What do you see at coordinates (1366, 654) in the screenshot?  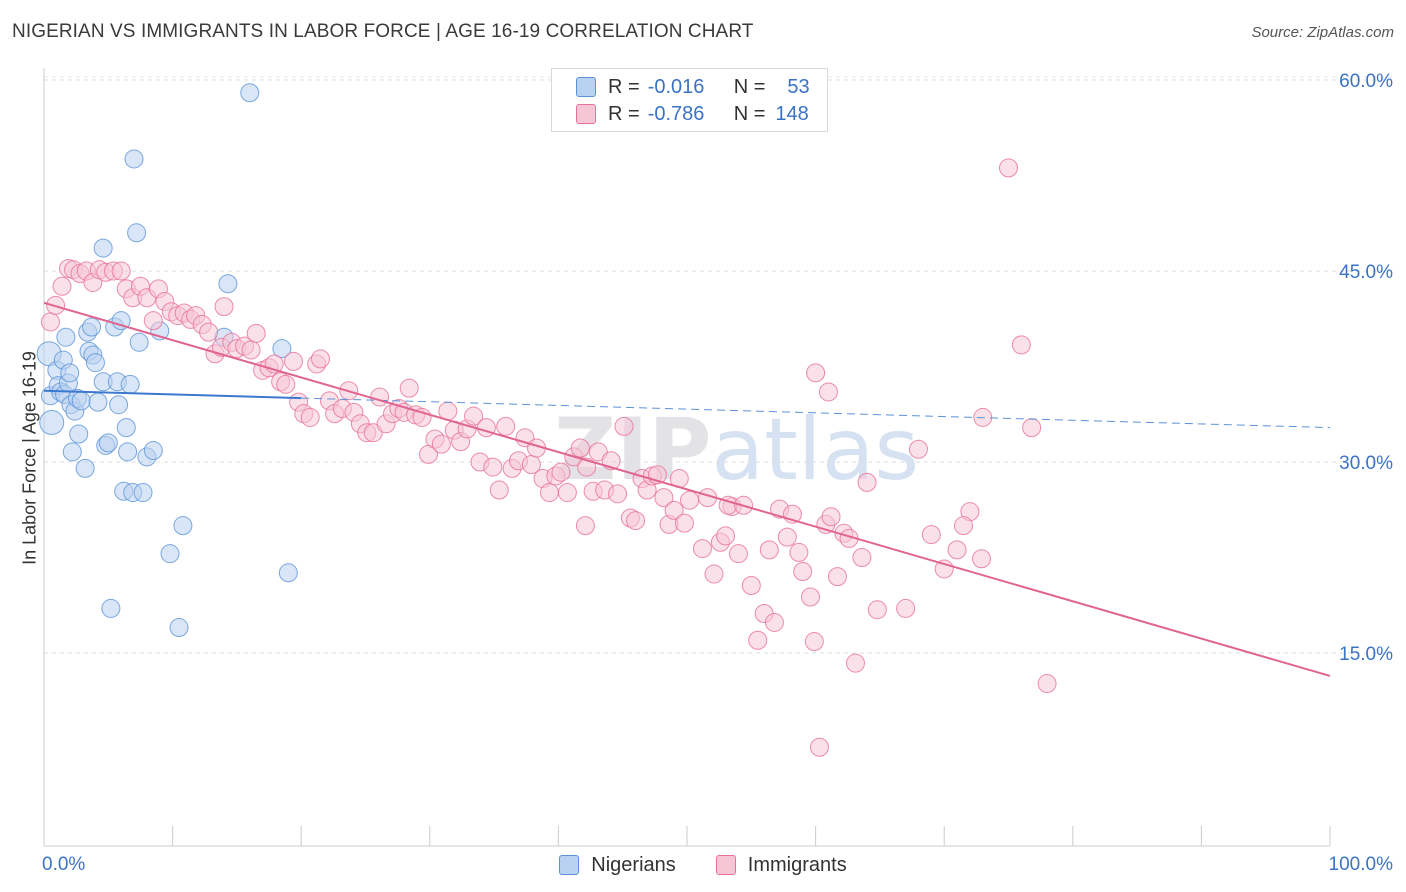 I see `y-tick-label-15: 15.0%` at bounding box center [1366, 654].